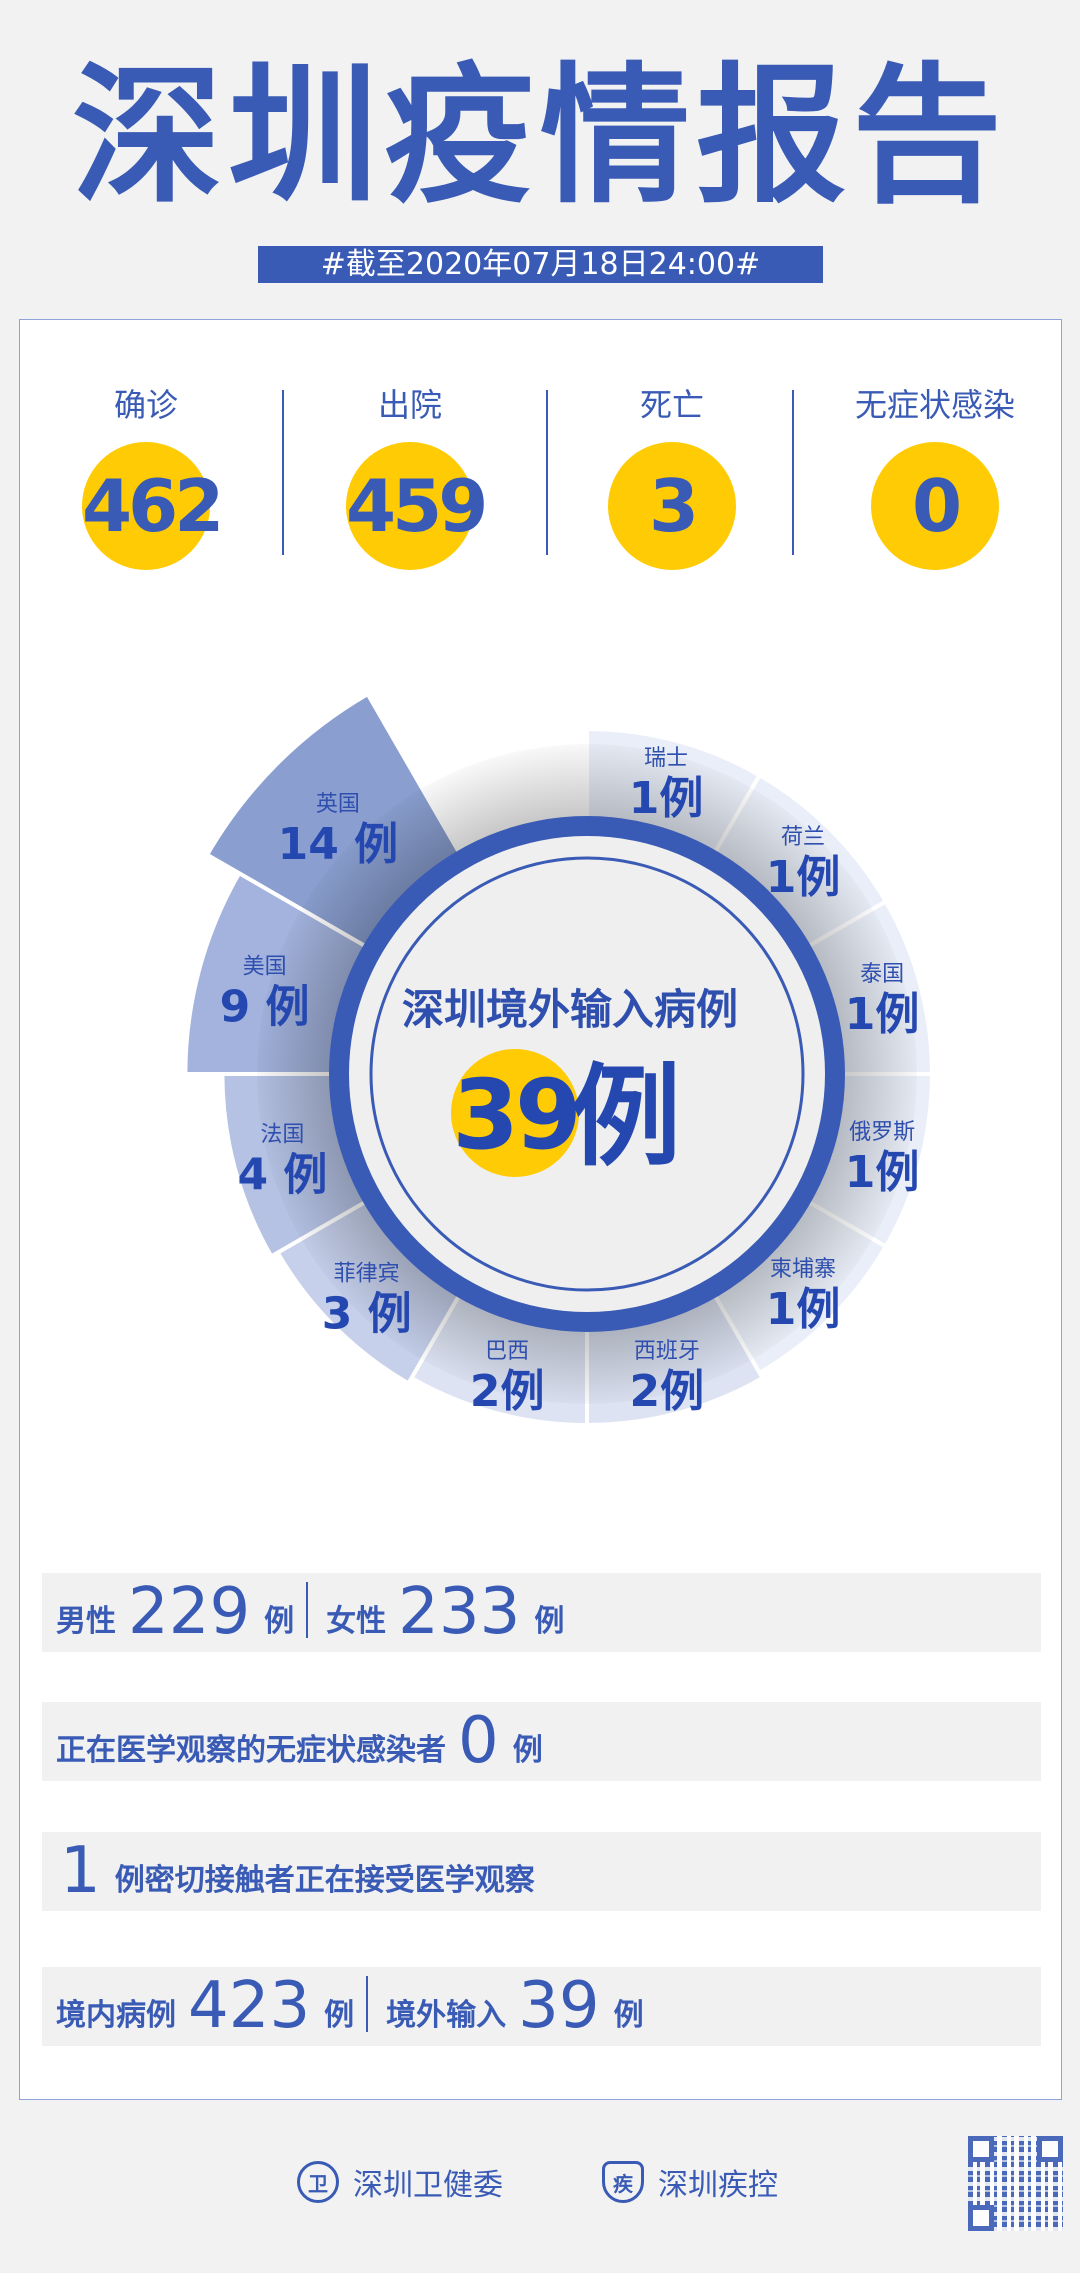  What do you see at coordinates (718, 2185) in the screenshot?
I see `org-name: 深圳疾控` at bounding box center [718, 2185].